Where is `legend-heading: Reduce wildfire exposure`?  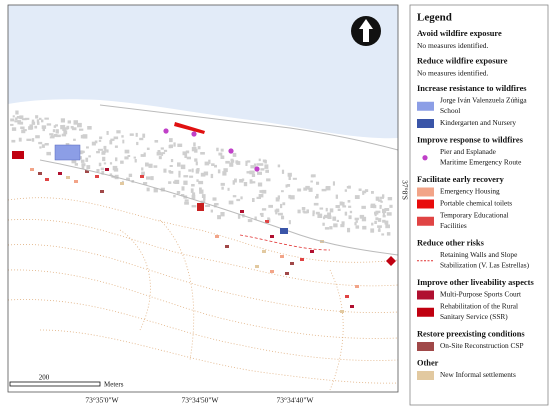
legend-heading: Reduce wildfire exposure is located at coordinates (462, 60).